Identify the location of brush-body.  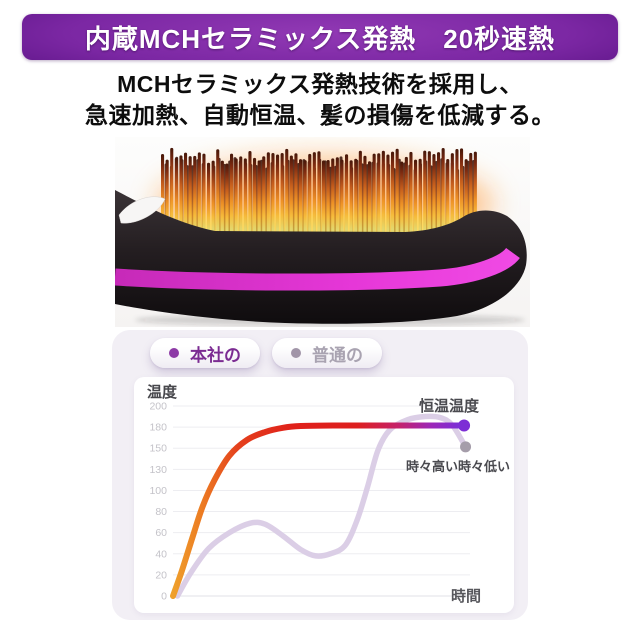
(321, 257).